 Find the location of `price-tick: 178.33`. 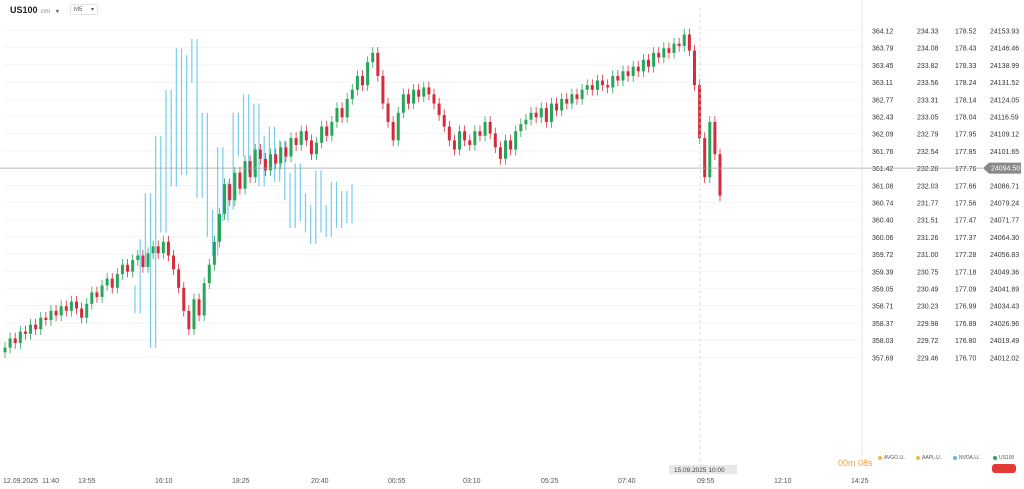

price-tick: 178.33 is located at coordinates (966, 66).